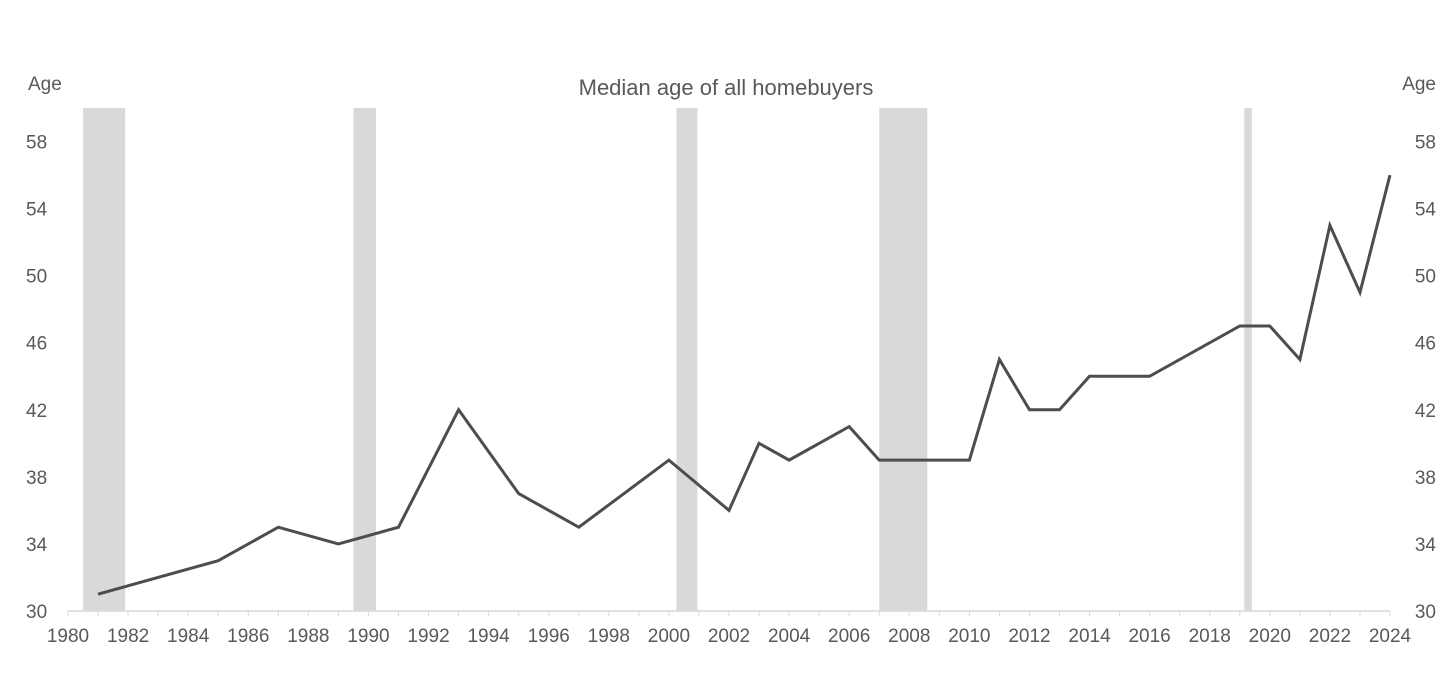  Describe the element at coordinates (1210, 636) in the screenshot. I see `x-tick-label: 2018` at that location.